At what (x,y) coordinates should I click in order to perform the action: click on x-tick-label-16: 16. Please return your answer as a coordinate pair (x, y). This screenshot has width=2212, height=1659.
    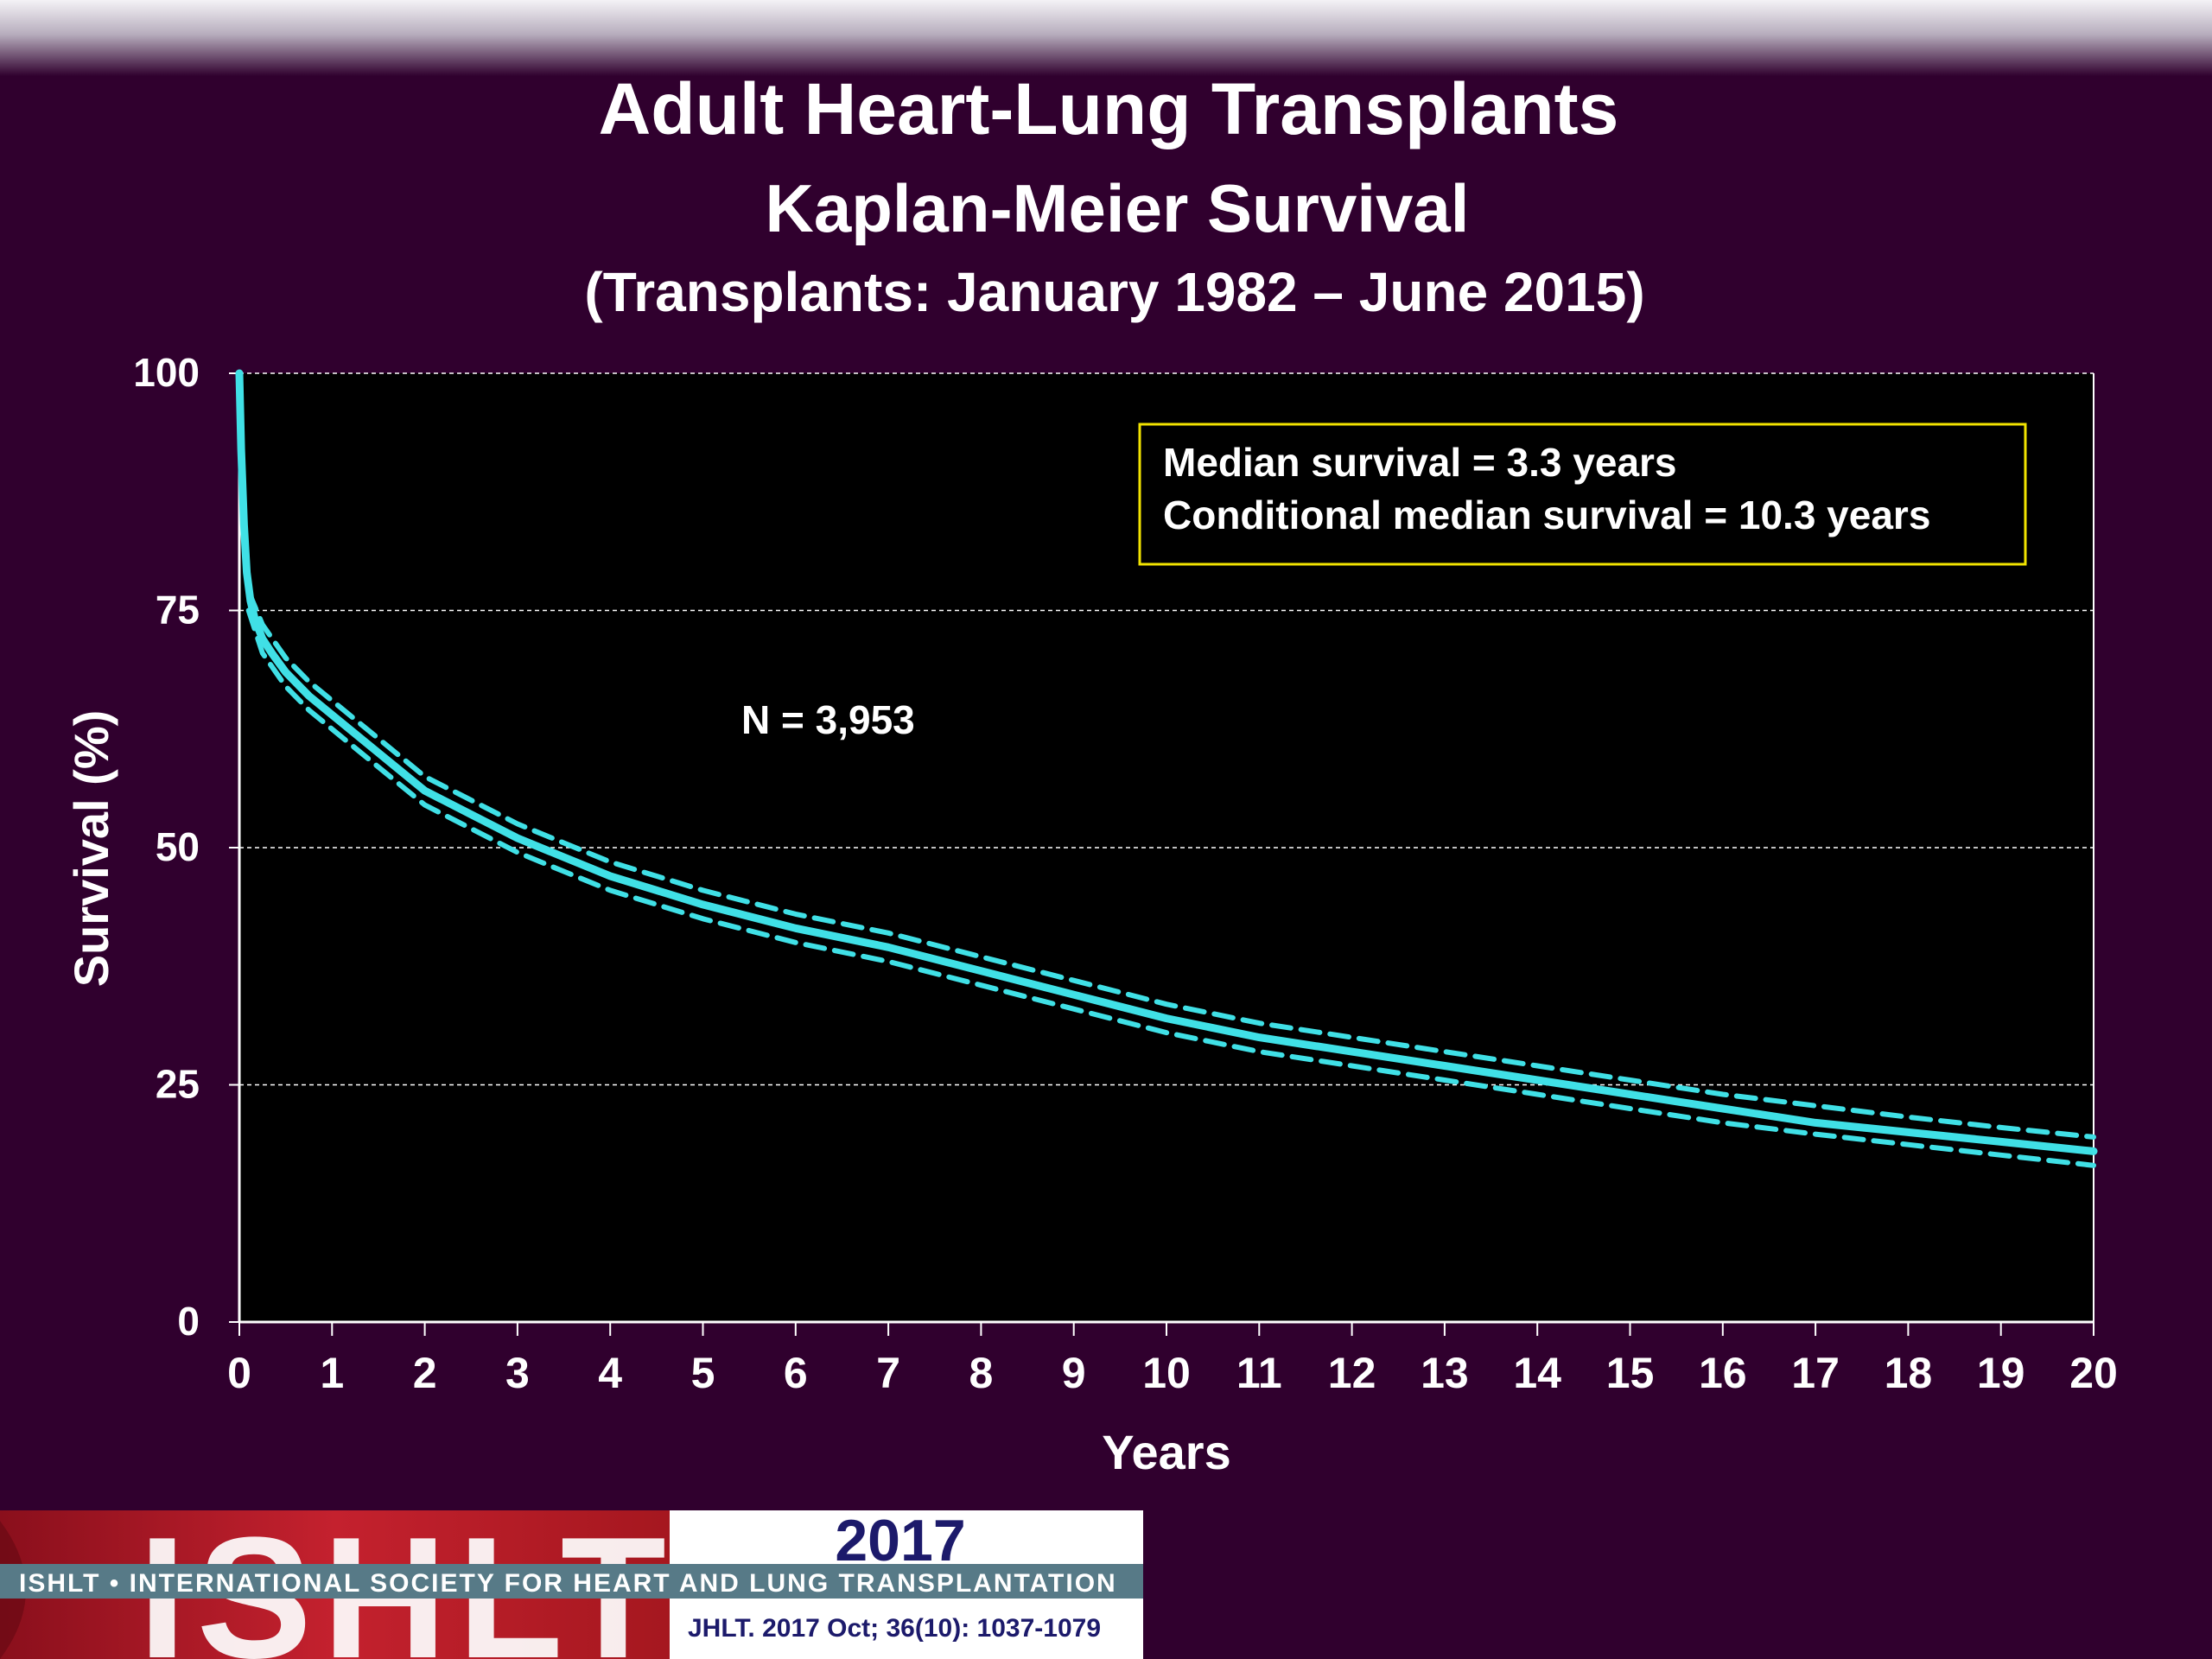
    Looking at the image, I should click on (1723, 1373).